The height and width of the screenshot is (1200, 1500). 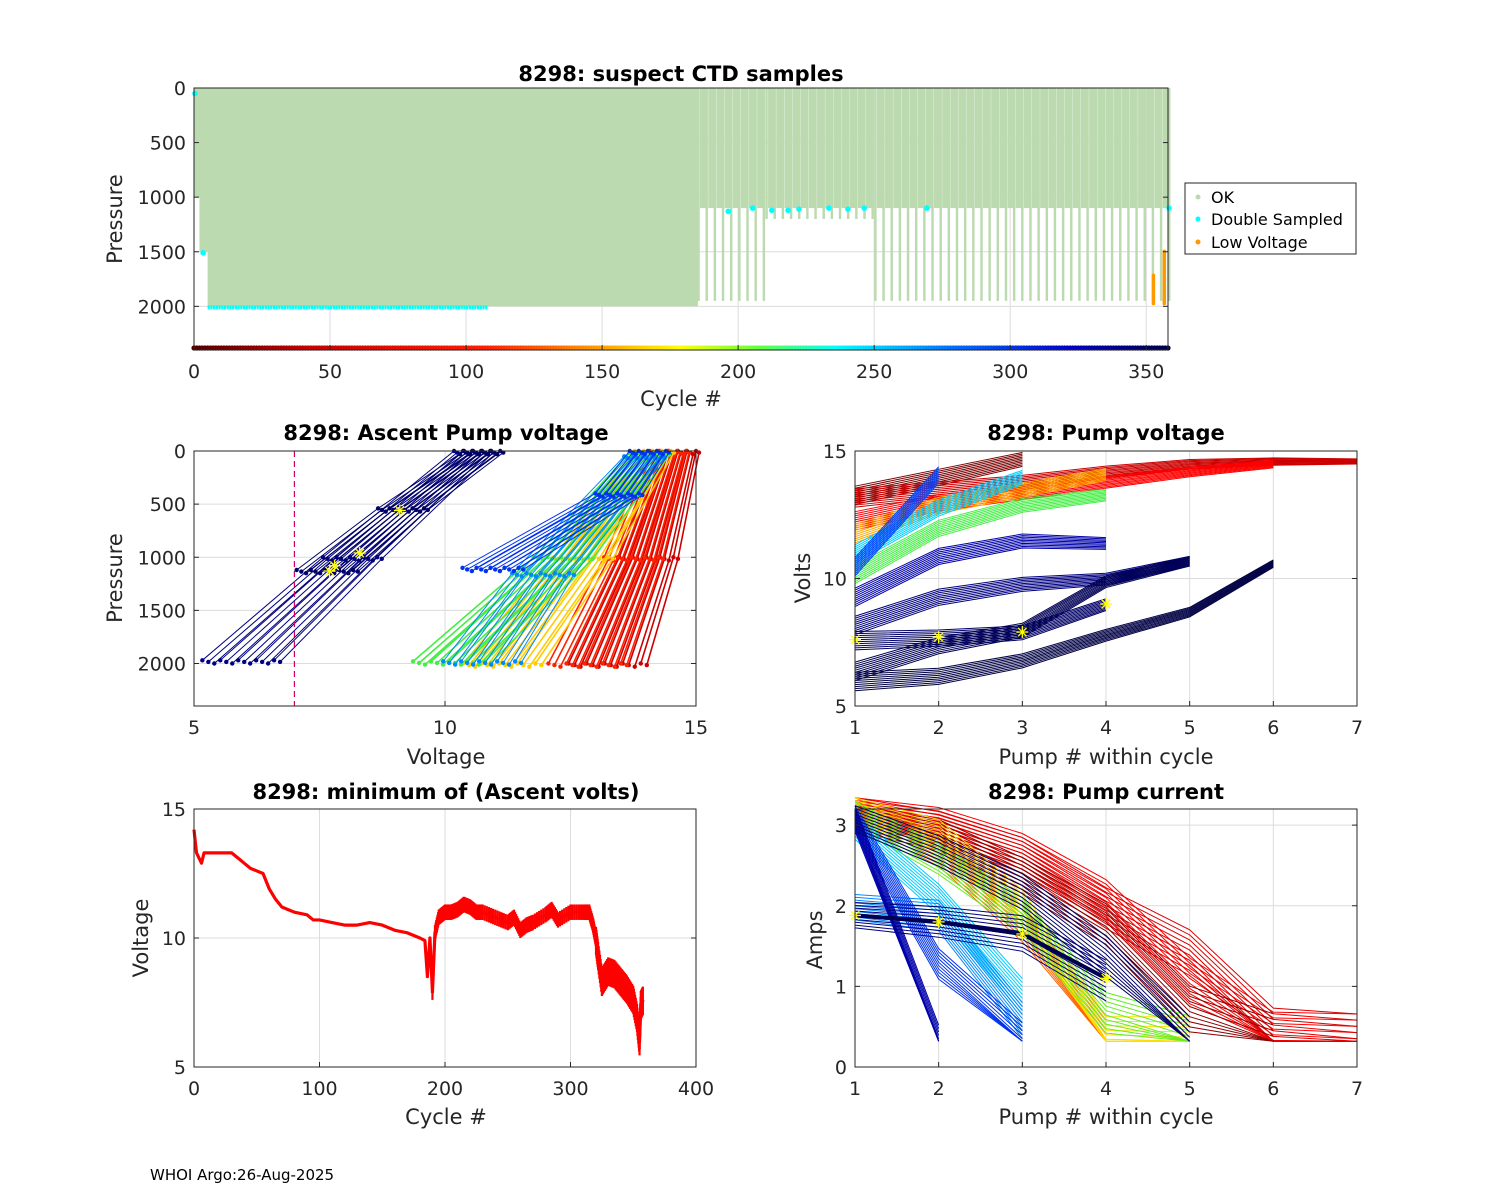 What do you see at coordinates (1106, 1089) in the screenshot?
I see `x-tick-label: 4` at bounding box center [1106, 1089].